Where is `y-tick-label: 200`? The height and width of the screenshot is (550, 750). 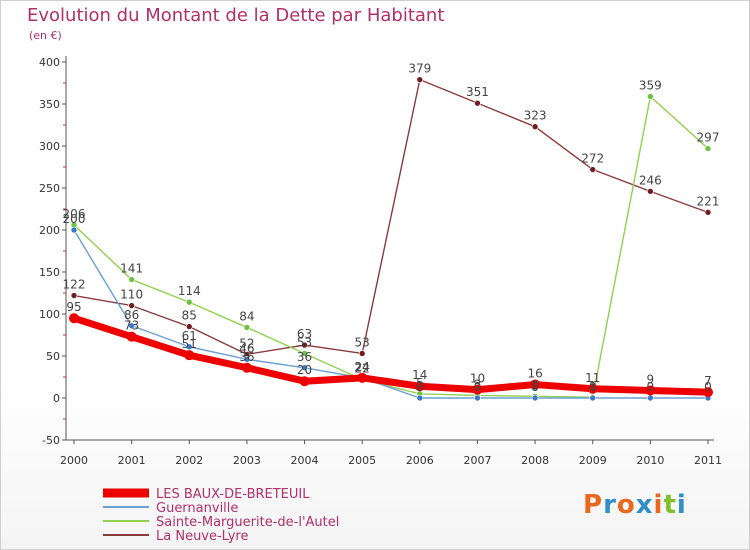
y-tick-label: 200 is located at coordinates (49, 230).